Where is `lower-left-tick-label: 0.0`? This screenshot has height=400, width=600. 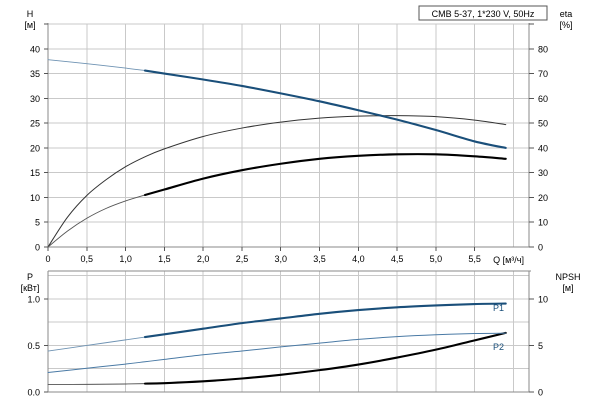
lower-left-tick-label: 0.0 is located at coordinates (33, 393).